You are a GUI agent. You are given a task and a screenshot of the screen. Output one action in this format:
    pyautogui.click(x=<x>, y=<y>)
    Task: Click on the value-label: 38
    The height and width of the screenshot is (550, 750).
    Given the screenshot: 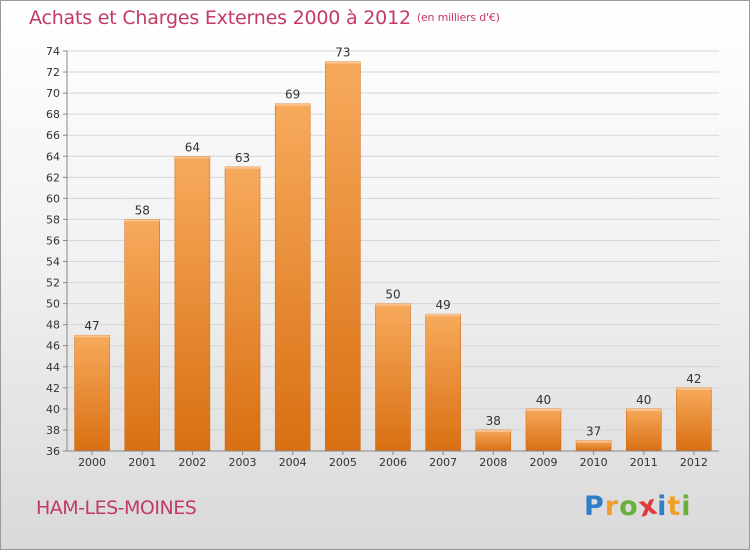 What is the action you would take?
    pyautogui.click(x=493, y=421)
    